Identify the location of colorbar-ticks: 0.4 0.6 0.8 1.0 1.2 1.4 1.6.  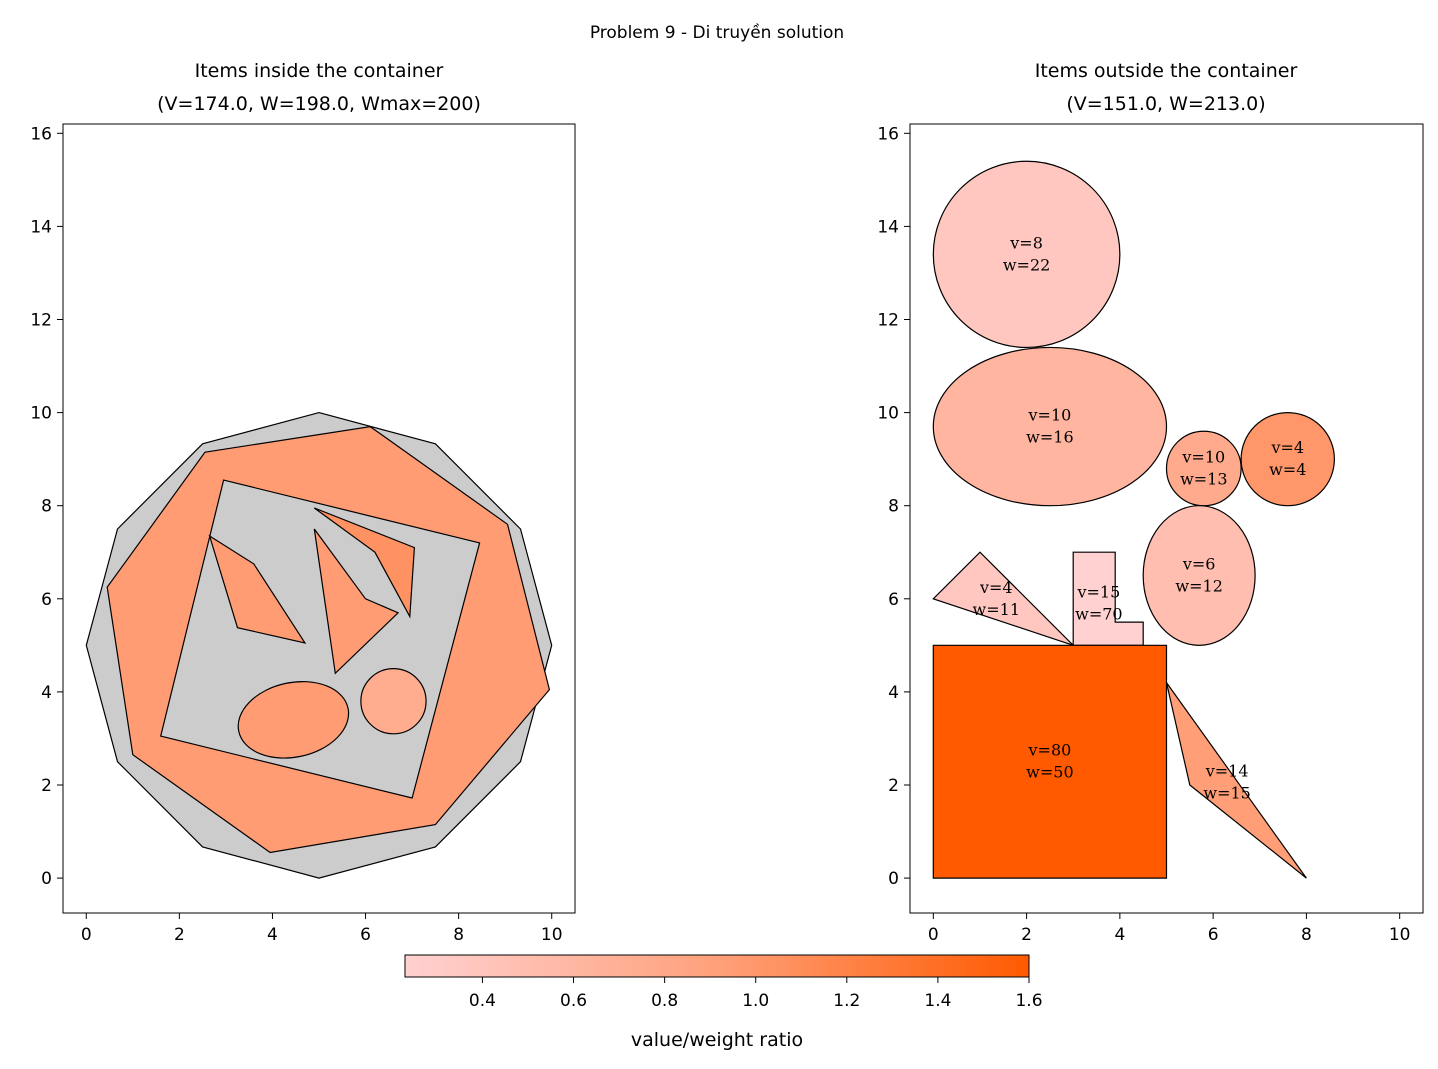
(756, 994).